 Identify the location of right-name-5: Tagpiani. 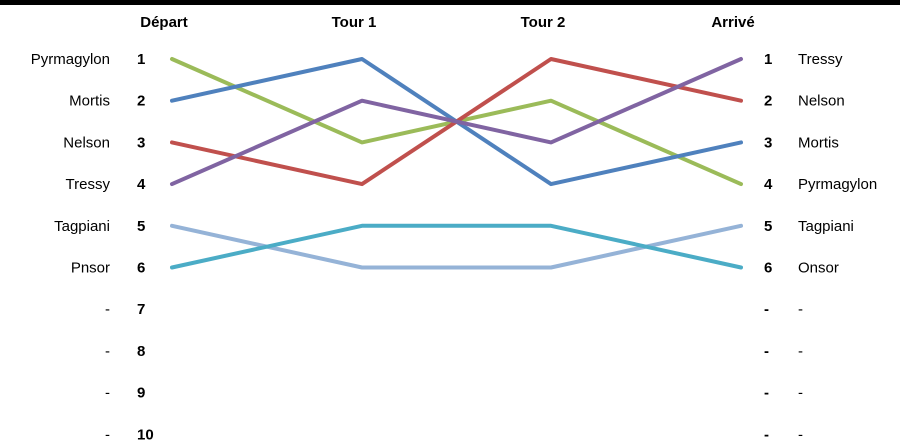
(826, 226).